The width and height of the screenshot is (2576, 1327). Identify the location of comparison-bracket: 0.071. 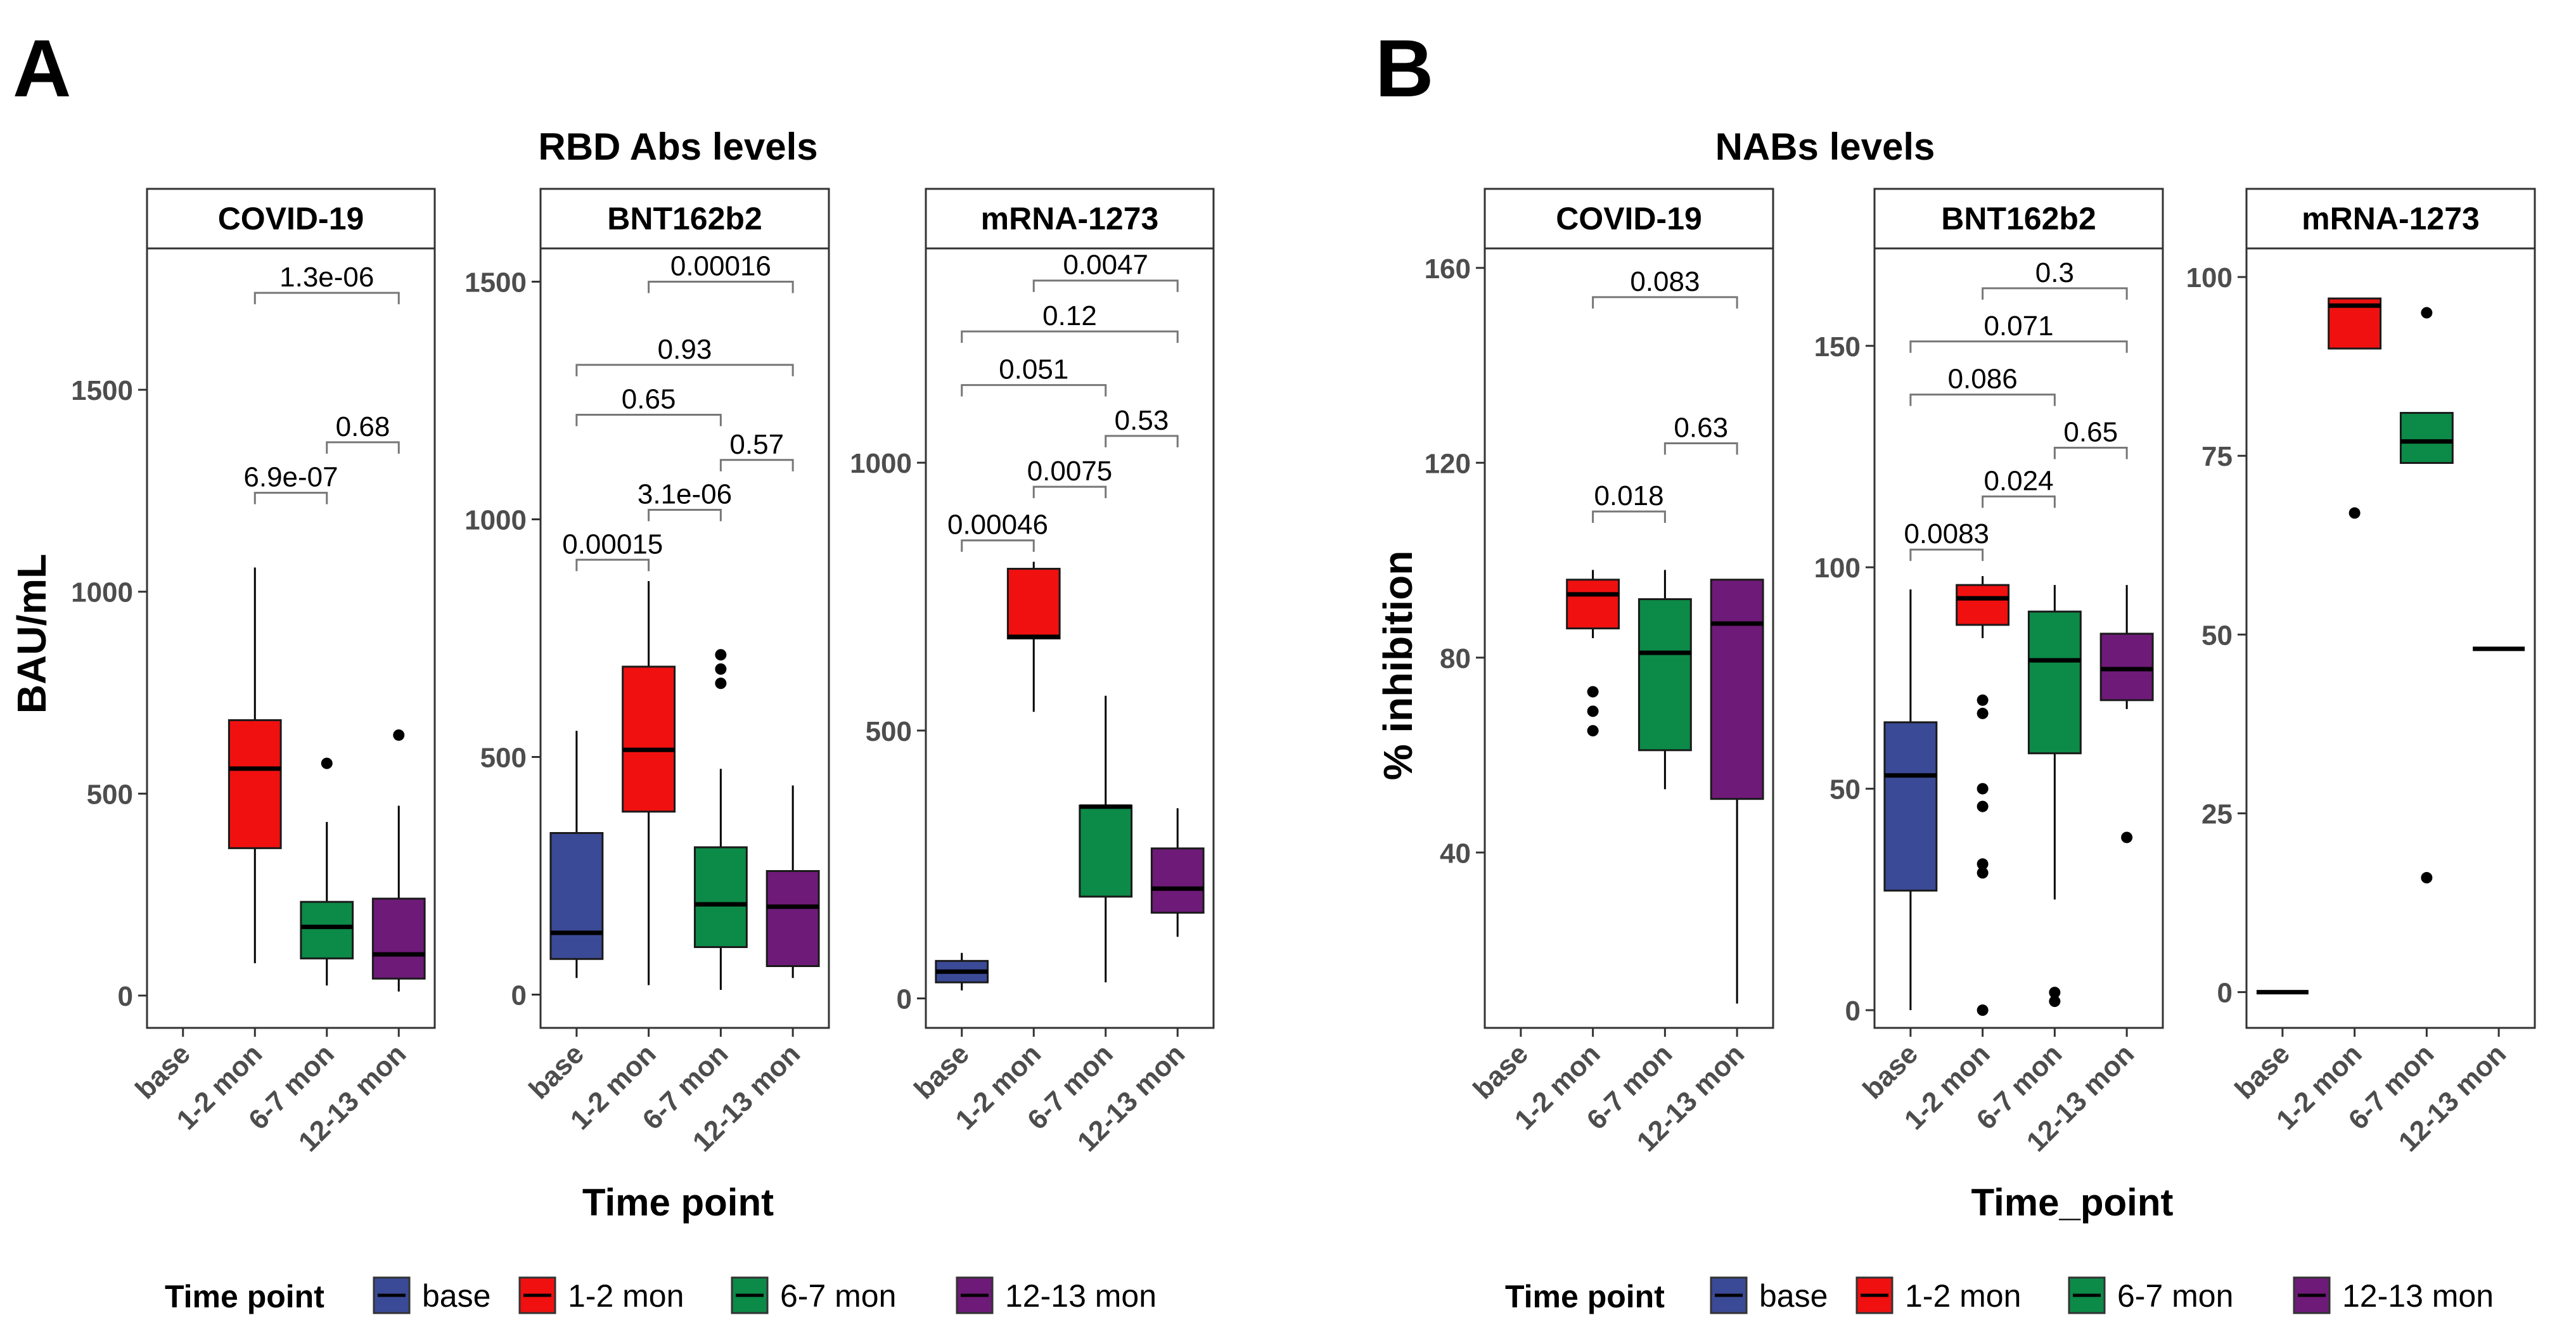
(2018, 332).